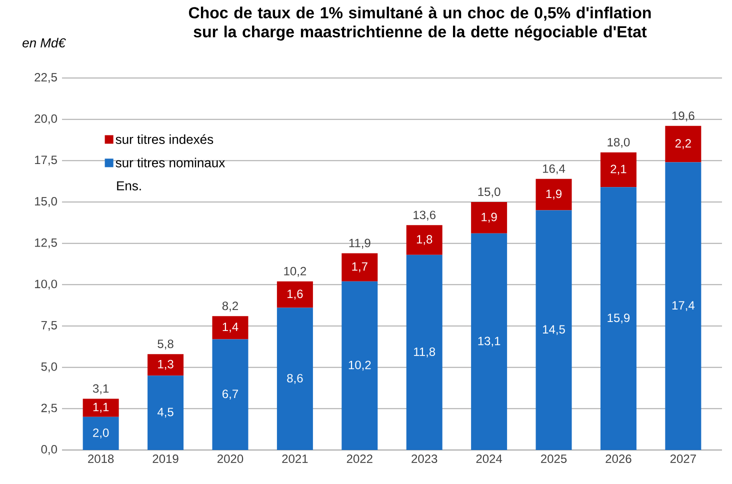 The height and width of the screenshot is (484, 732). What do you see at coordinates (100, 389) in the screenshot?
I see `total-label: 3,1` at bounding box center [100, 389].